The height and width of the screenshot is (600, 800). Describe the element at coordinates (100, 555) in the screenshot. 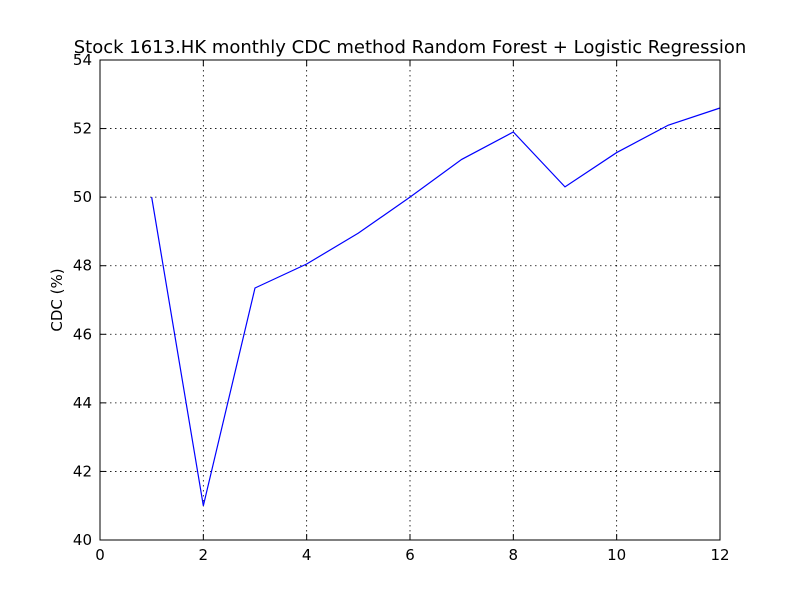

I see `x-tick-label: 0` at that location.